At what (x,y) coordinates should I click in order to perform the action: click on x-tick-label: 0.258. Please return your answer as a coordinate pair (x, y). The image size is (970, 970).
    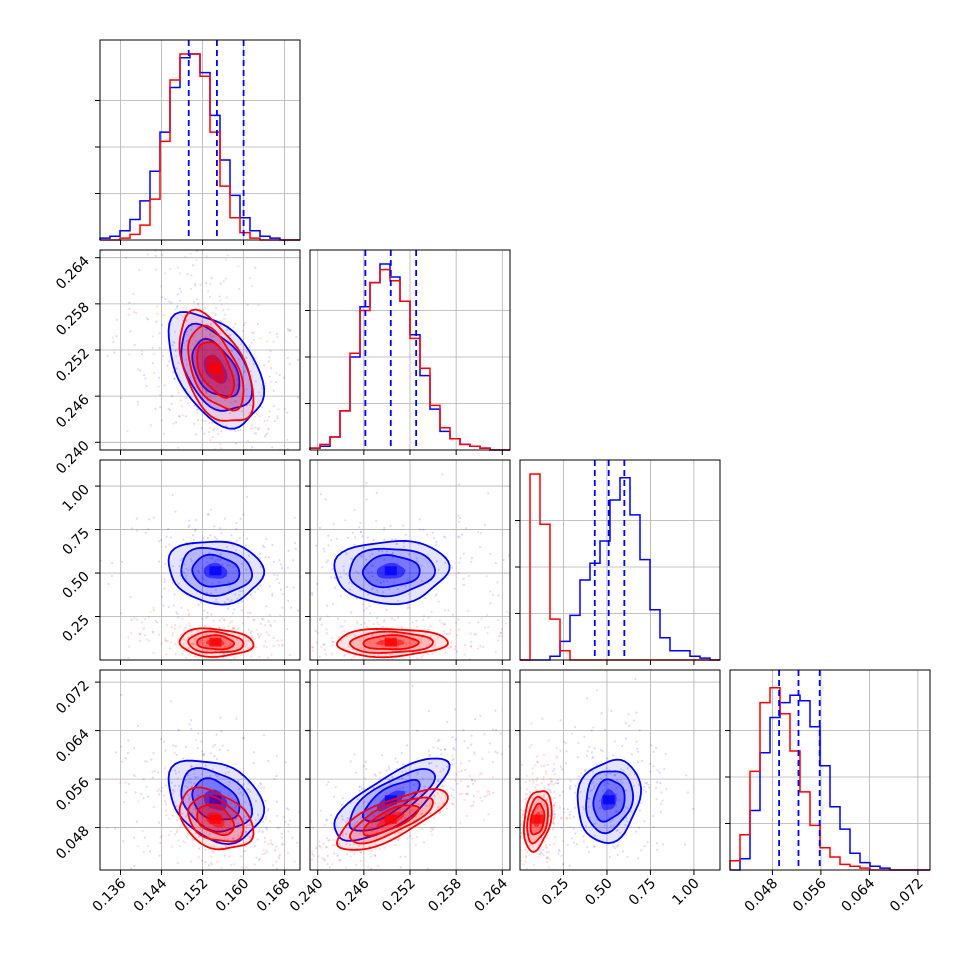
    Looking at the image, I should click on (445, 896).